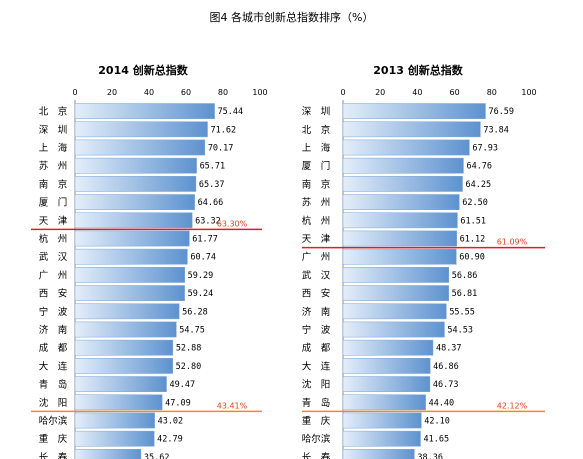  I want to click on data-label: 55.55, so click(462, 312).